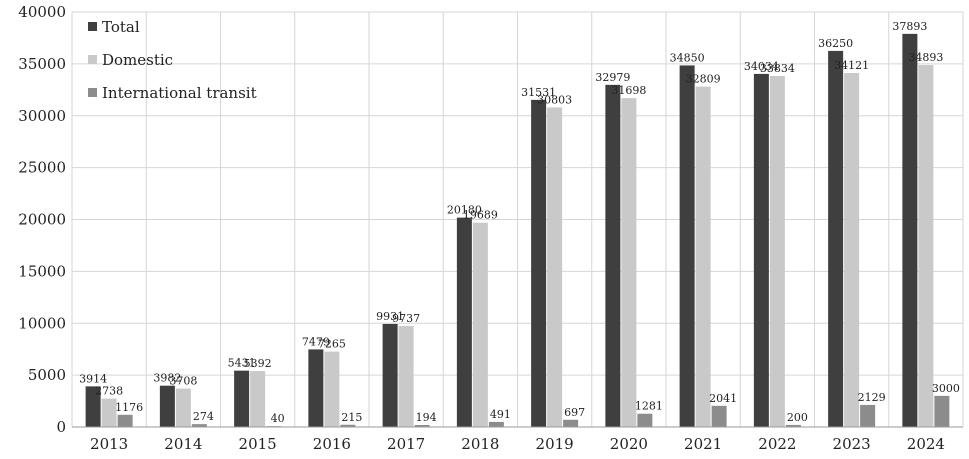 The image size is (969, 459). What do you see at coordinates (852, 444) in the screenshot?
I see `x-tick-label: 2023` at bounding box center [852, 444].